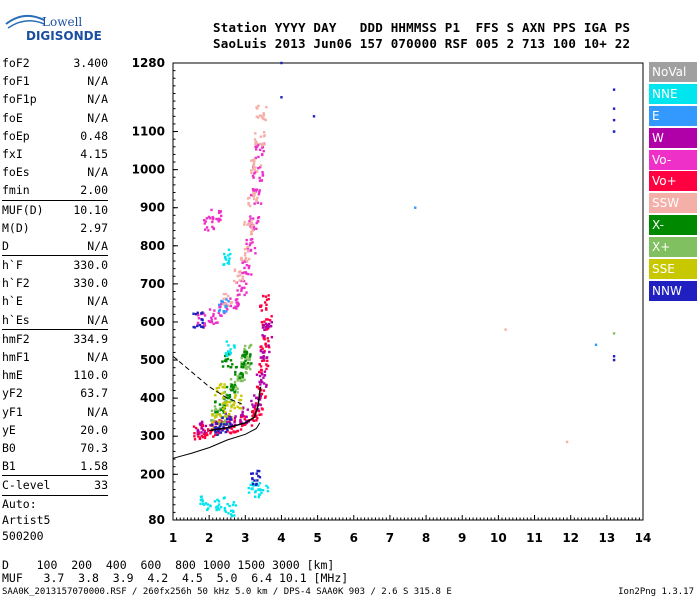 The height and width of the screenshot is (600, 700). Describe the element at coordinates (152, 436) in the screenshot. I see `y-tick-label: 300` at that location.